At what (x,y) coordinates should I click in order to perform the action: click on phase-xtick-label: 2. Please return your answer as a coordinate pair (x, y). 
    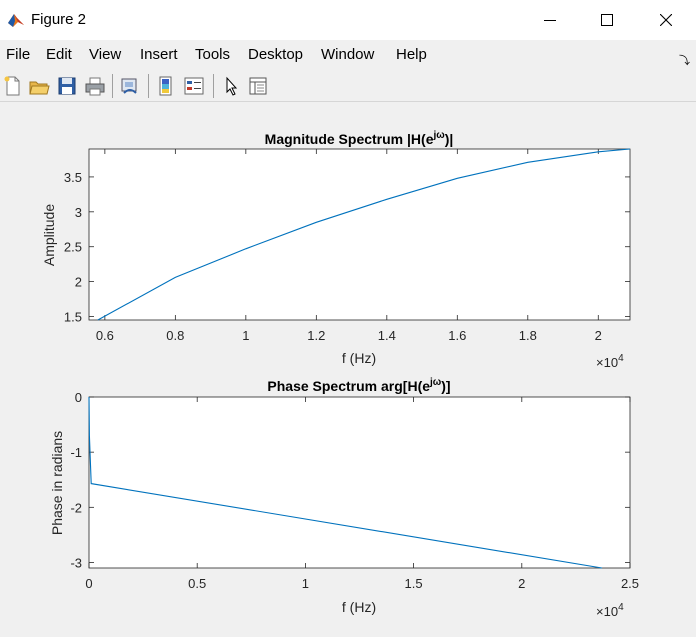
    Looking at the image, I should click on (521, 583).